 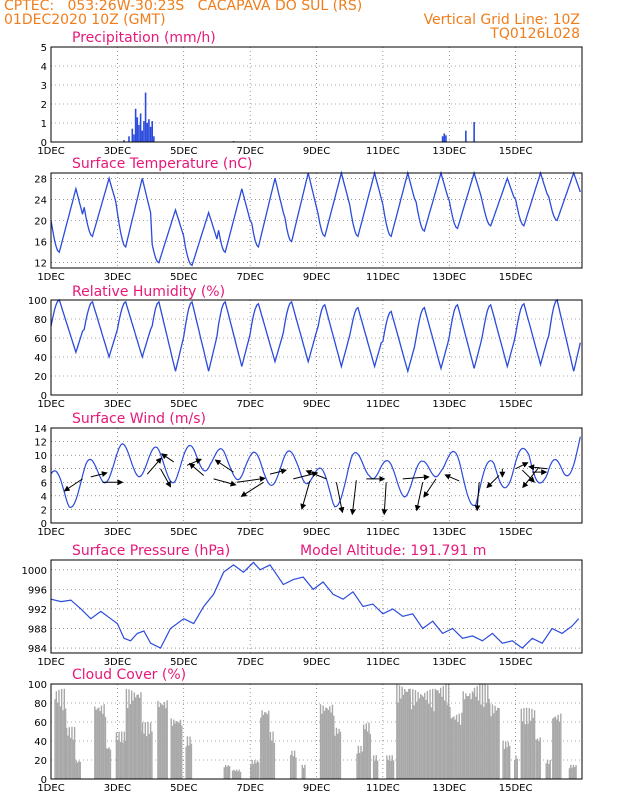 I want to click on wind-ytick-label: 0, so click(x=44, y=524).